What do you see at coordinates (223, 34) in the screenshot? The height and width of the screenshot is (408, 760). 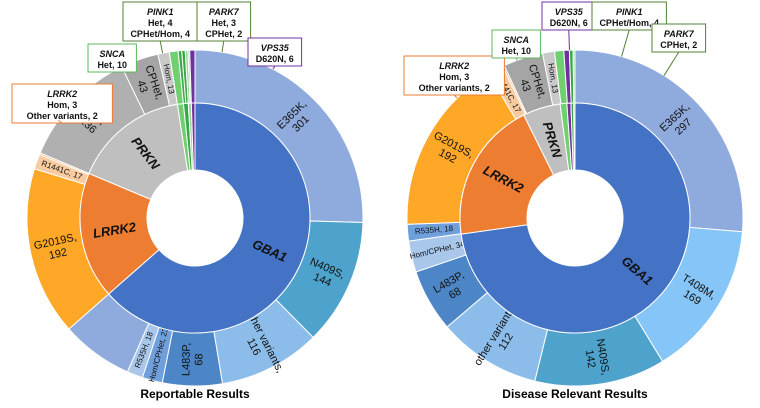 I see `callout-line-park7-2: CPHet, 2` at bounding box center [223, 34].